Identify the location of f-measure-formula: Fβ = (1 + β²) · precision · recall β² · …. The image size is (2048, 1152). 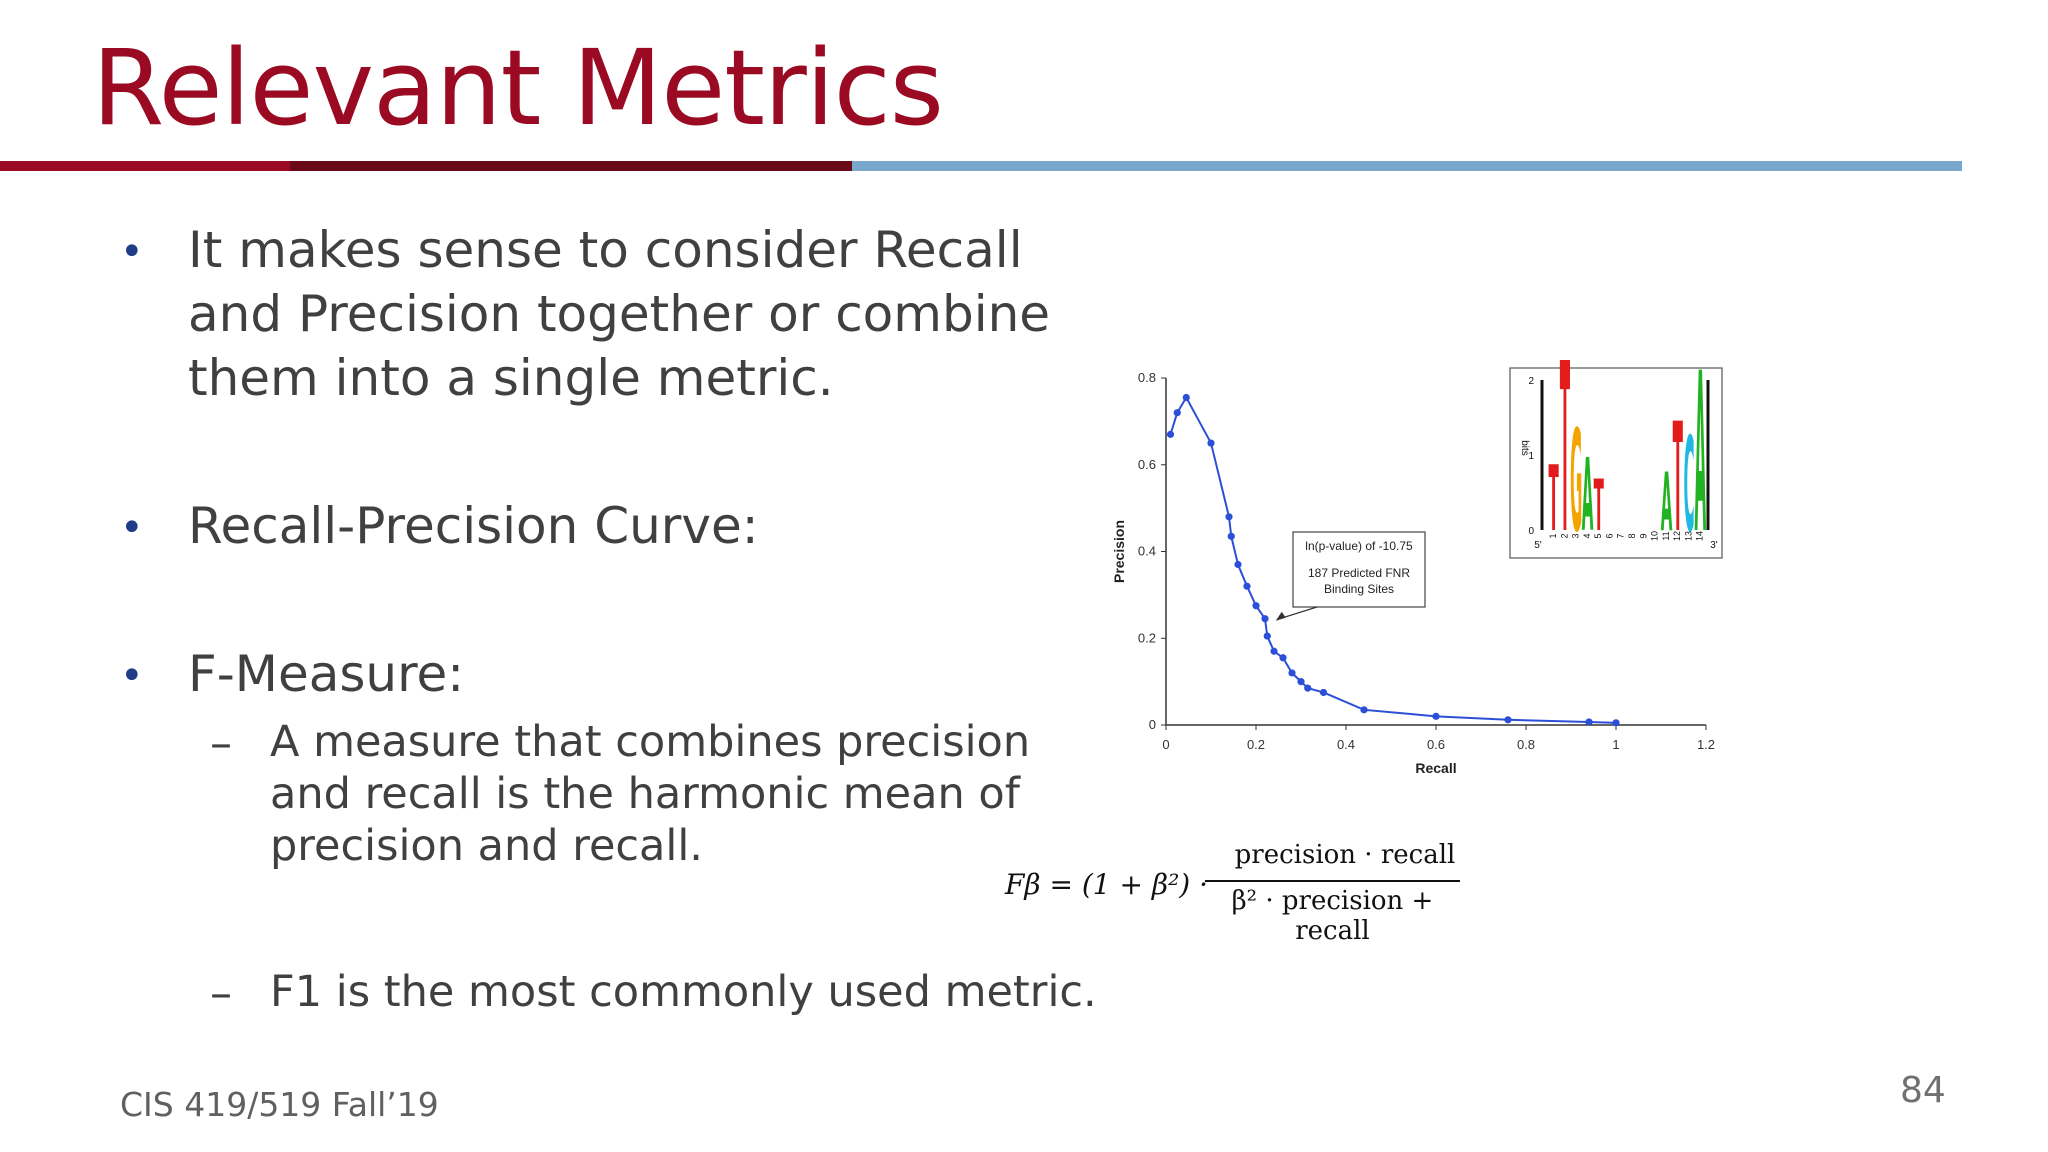
(1235, 893).